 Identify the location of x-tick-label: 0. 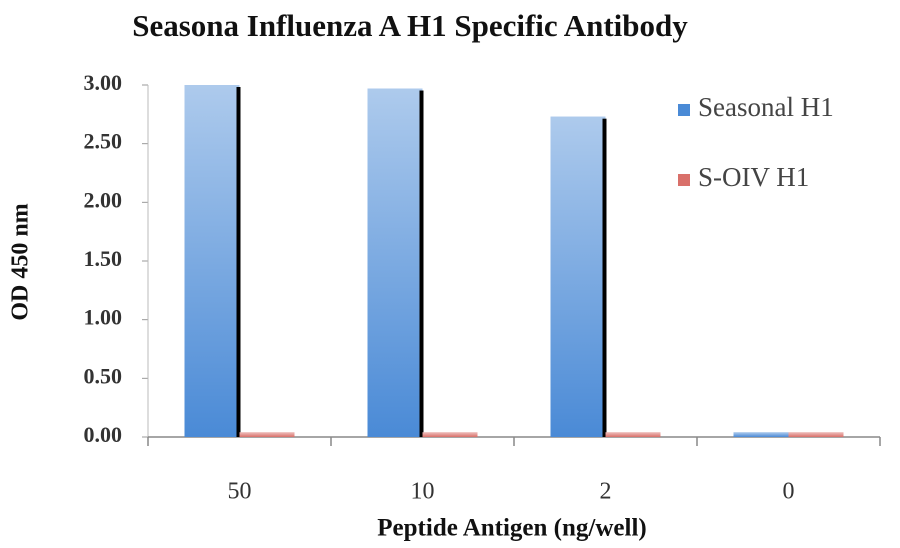
(789, 492).